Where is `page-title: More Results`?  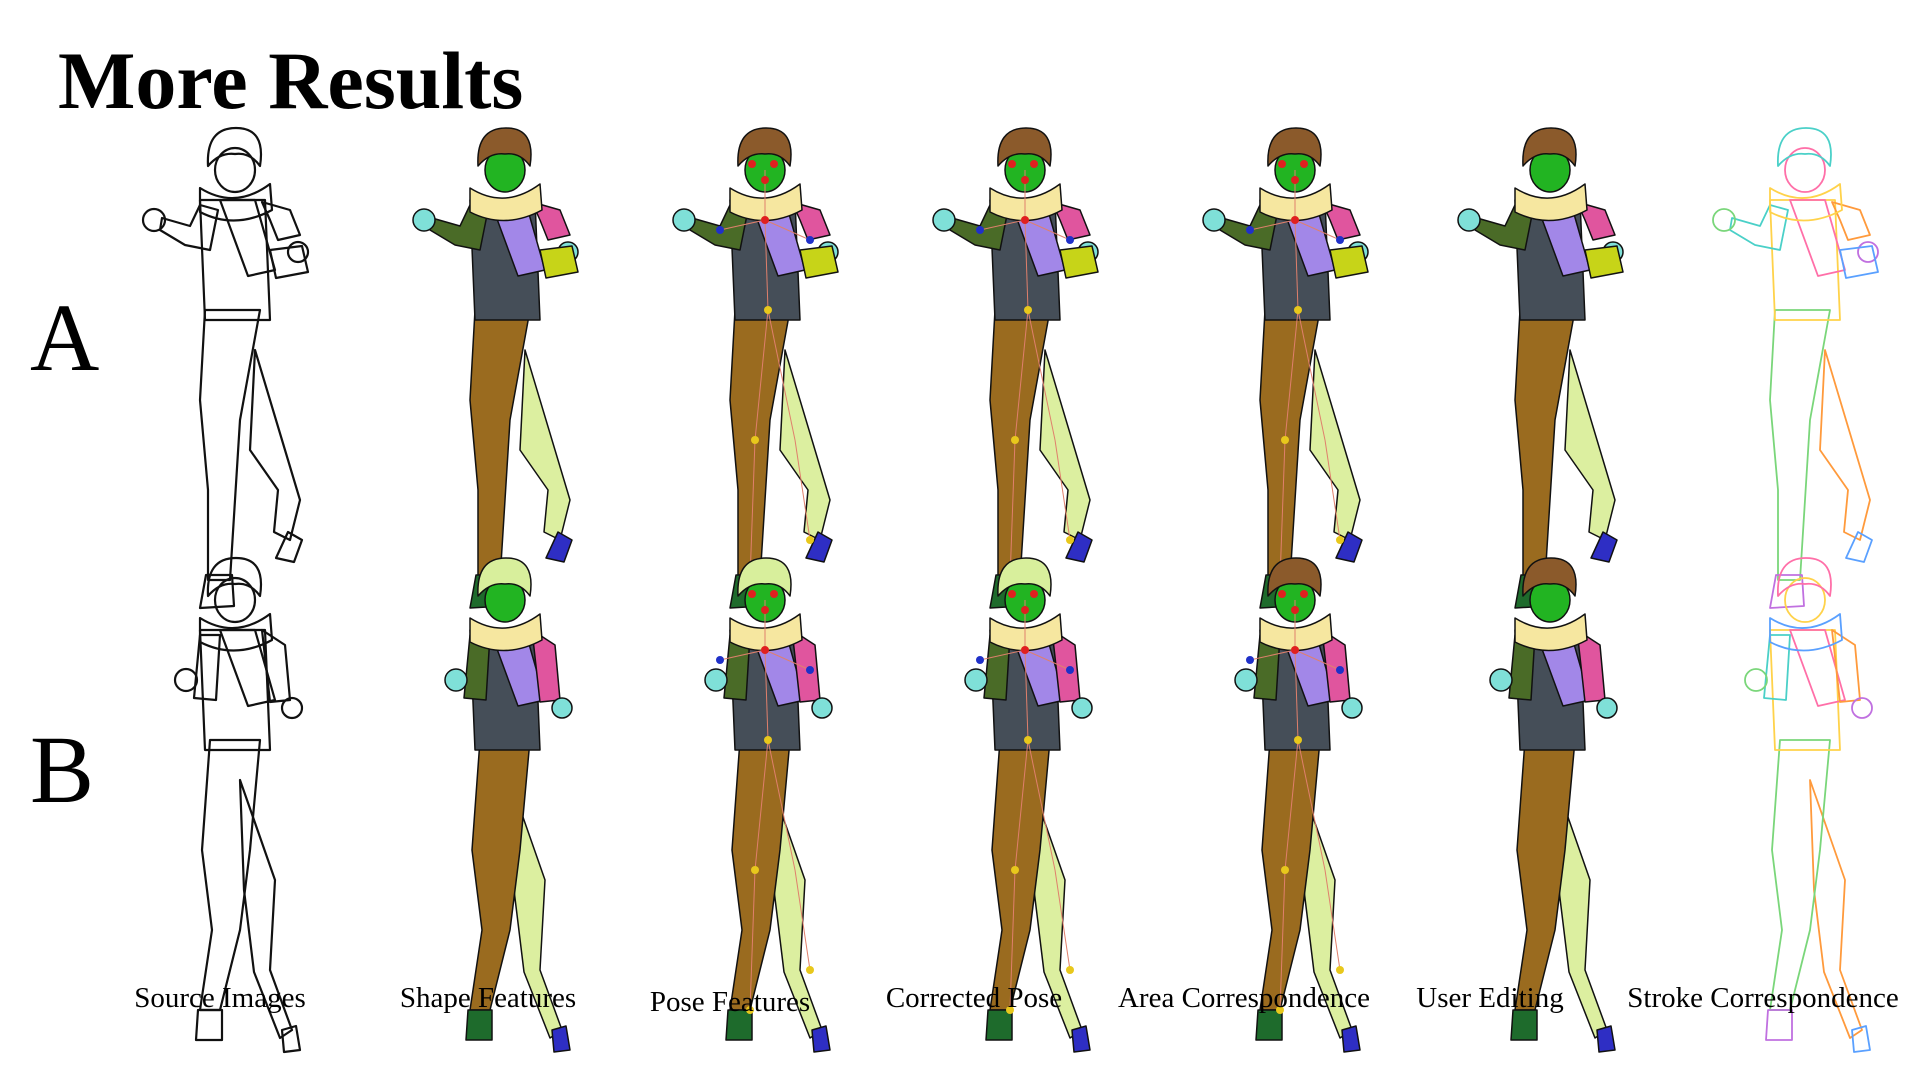
page-title: More Results is located at coordinates (291, 80).